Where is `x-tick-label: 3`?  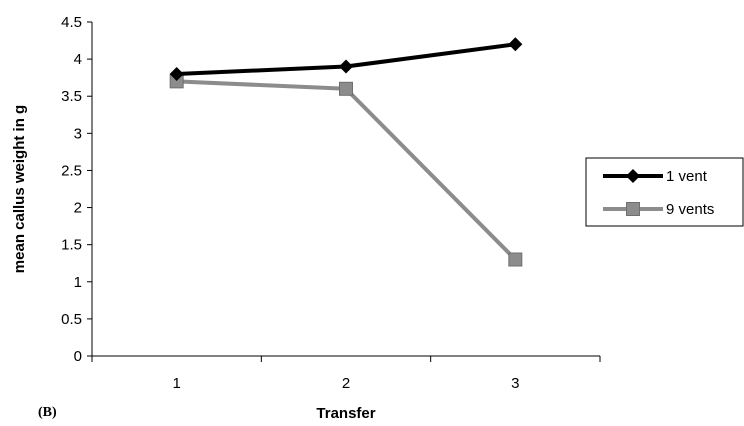 x-tick-label: 3 is located at coordinates (515, 383).